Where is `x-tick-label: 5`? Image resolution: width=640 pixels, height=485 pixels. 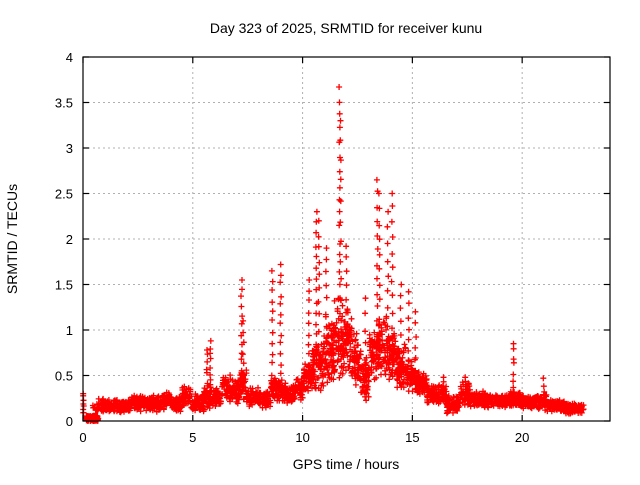 x-tick-label: 5 is located at coordinates (192, 437).